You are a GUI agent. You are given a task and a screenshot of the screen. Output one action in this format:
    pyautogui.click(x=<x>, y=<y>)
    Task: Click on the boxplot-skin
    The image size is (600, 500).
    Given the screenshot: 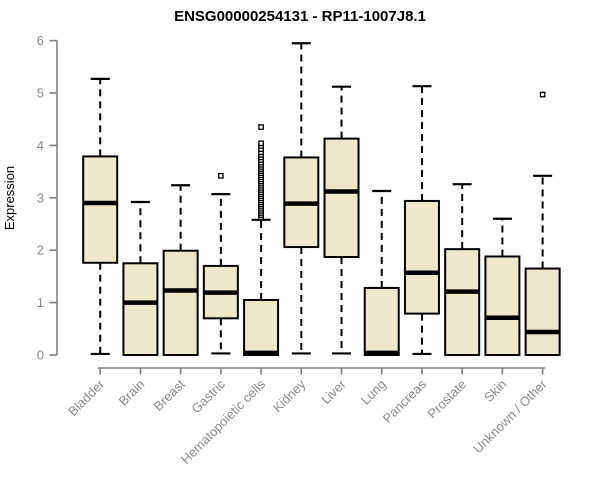 What is the action you would take?
    pyautogui.click(x=502, y=287)
    